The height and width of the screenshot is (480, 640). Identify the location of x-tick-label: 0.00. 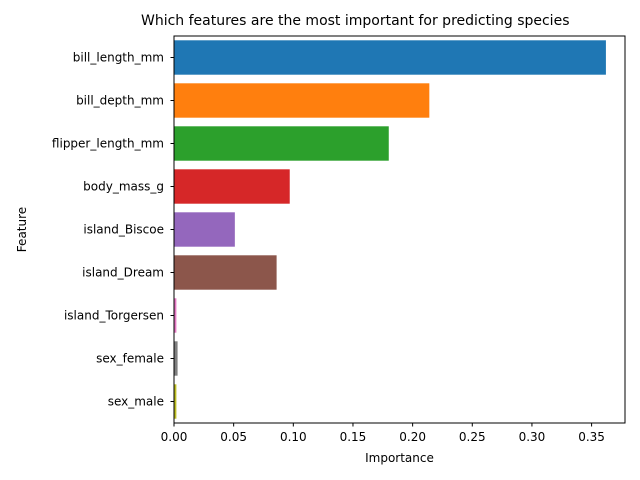
(174, 437).